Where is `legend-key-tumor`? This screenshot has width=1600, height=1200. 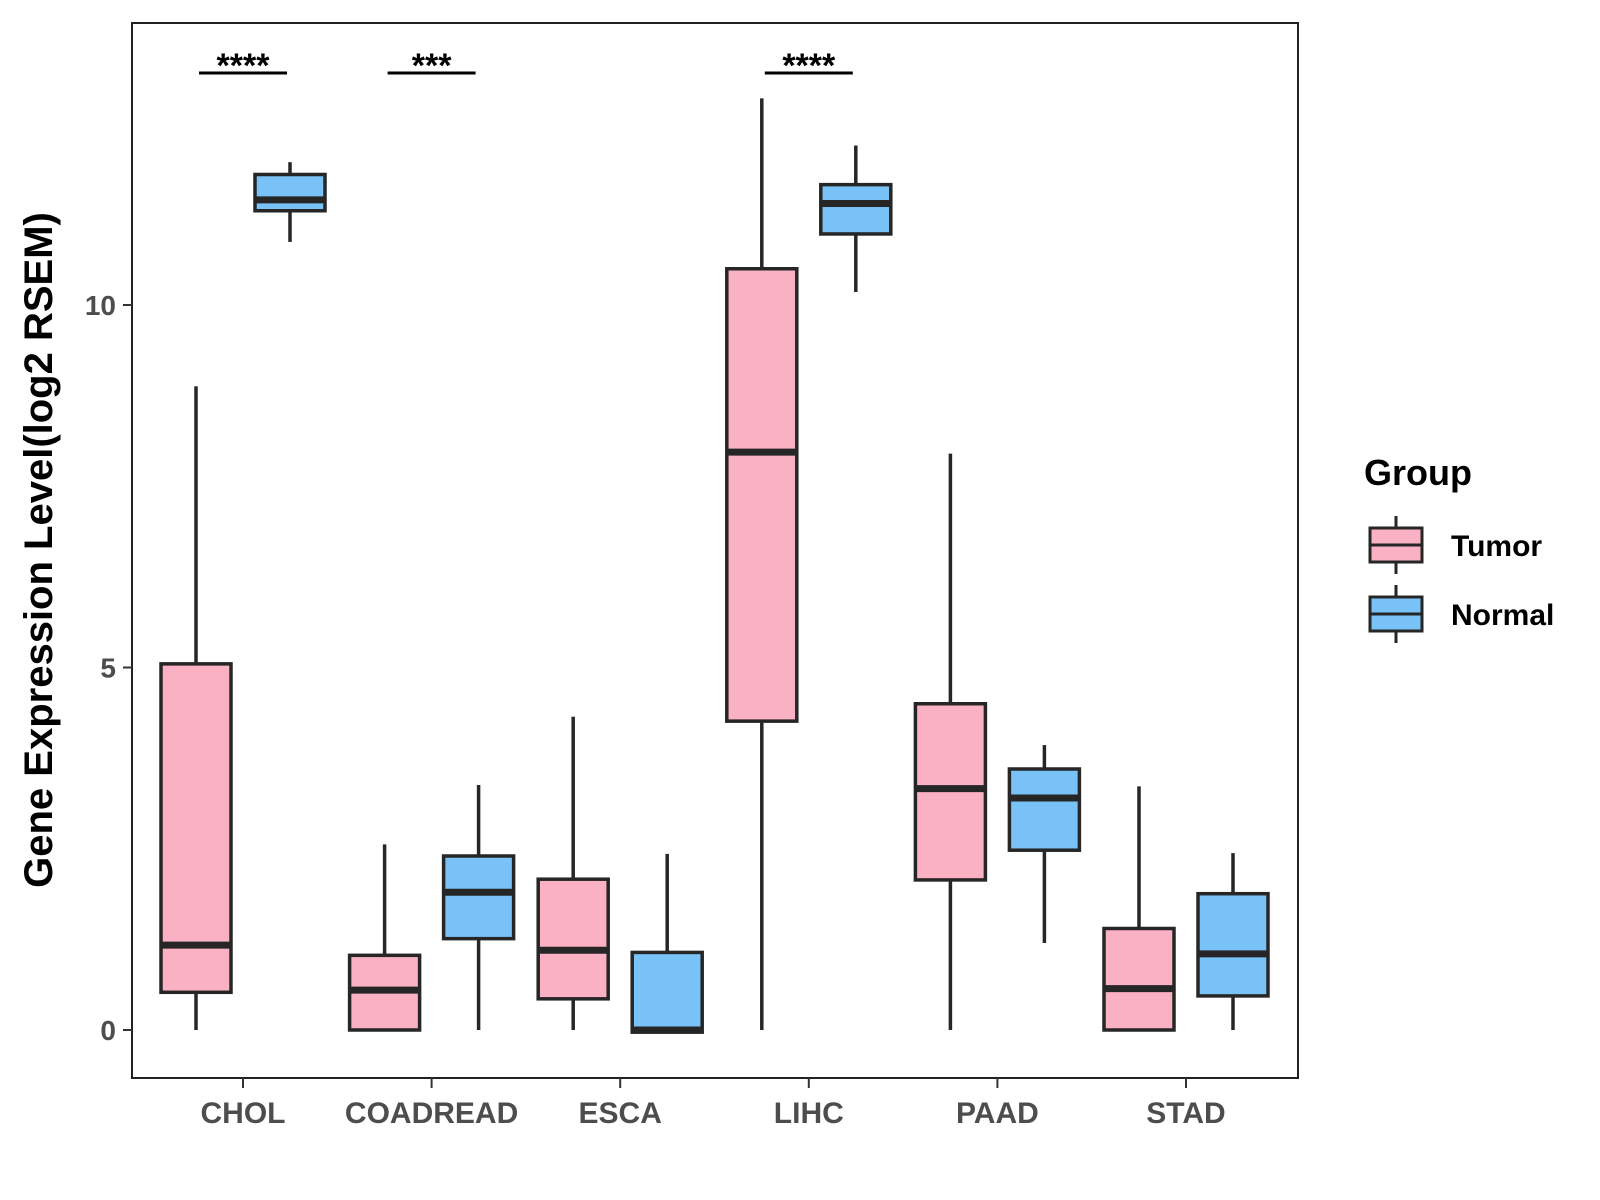
legend-key-tumor is located at coordinates (1396, 545).